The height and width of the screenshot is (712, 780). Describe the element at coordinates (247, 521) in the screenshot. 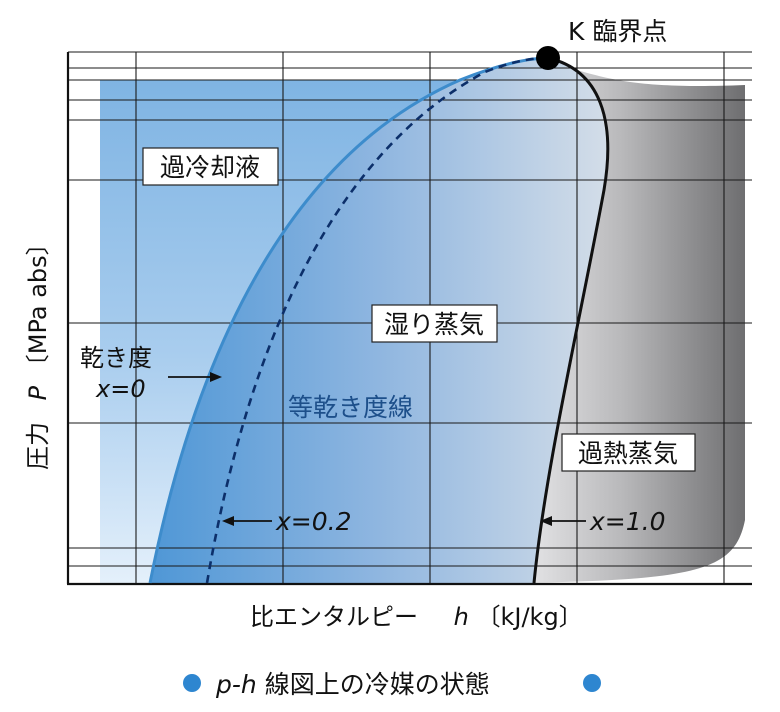

I see `arrow-x02` at that location.